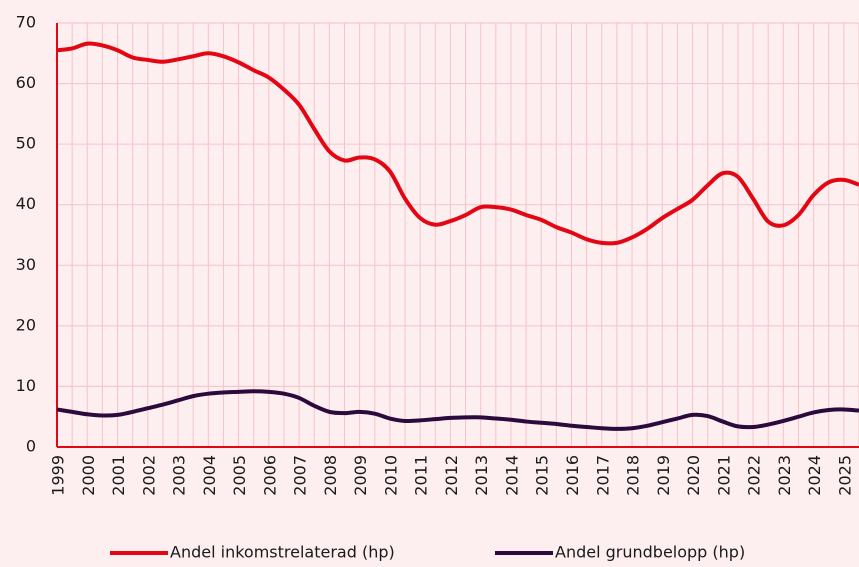 The width and height of the screenshot is (859, 567). I want to click on x-tick-label: 2018, so click(633, 475).